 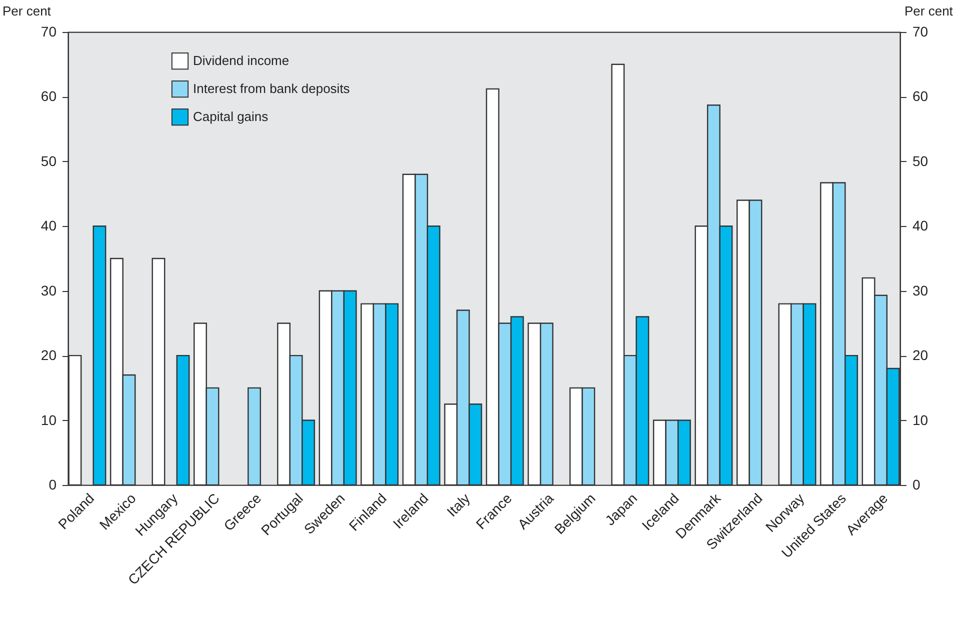 I want to click on y2-tick-label: 50, so click(x=920, y=160).